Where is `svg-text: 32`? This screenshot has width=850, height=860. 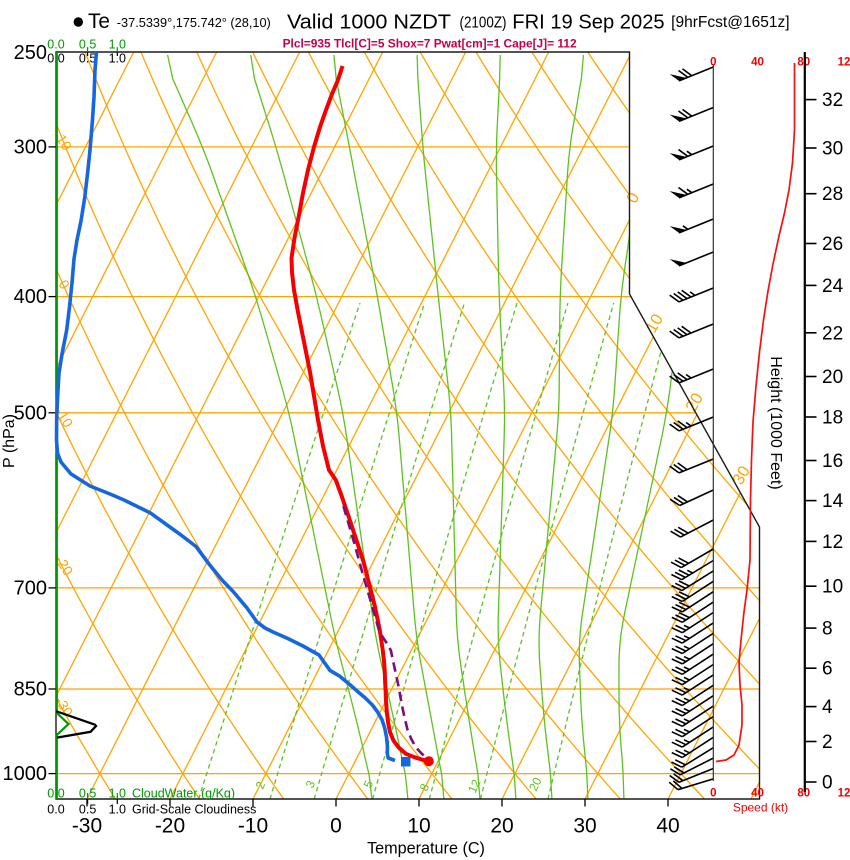
svg-text: 32 is located at coordinates (832, 100).